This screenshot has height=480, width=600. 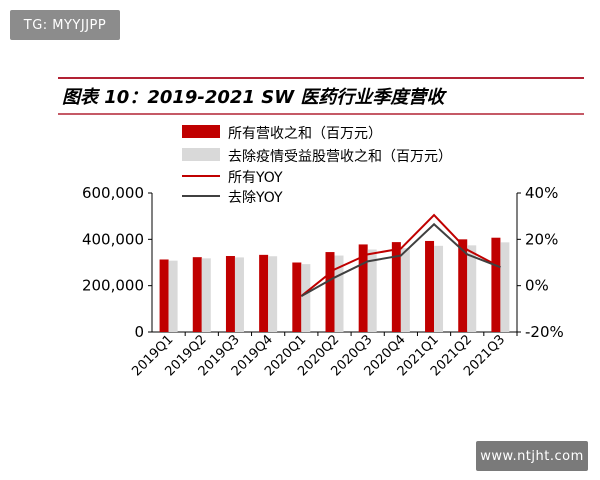 I want to click on chart-title: 图表 10：2019-2021 SW 医药行业季度营收, so click(x=254, y=97).